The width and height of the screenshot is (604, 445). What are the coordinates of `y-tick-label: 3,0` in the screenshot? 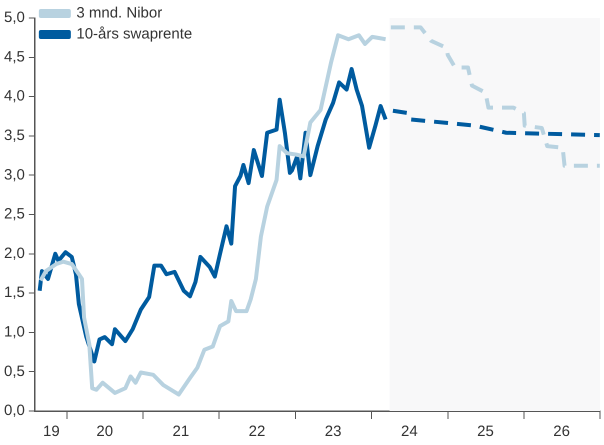 It's located at (14, 175).